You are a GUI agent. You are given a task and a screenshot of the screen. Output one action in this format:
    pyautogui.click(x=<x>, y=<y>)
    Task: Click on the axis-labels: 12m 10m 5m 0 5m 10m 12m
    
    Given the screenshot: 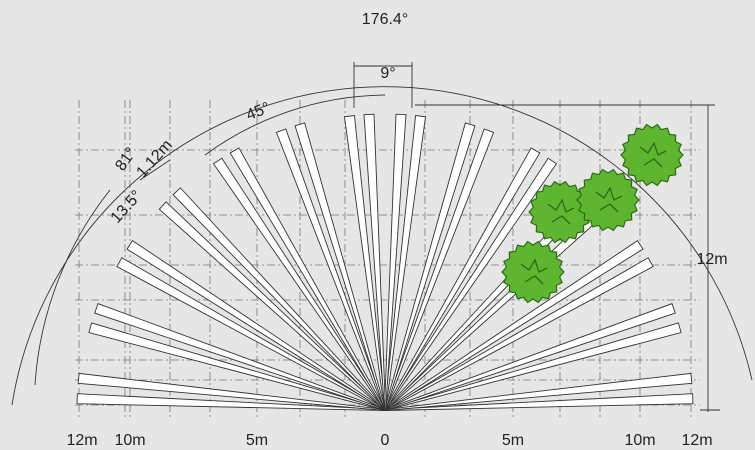 What is the action you would take?
    pyautogui.click(x=389, y=440)
    